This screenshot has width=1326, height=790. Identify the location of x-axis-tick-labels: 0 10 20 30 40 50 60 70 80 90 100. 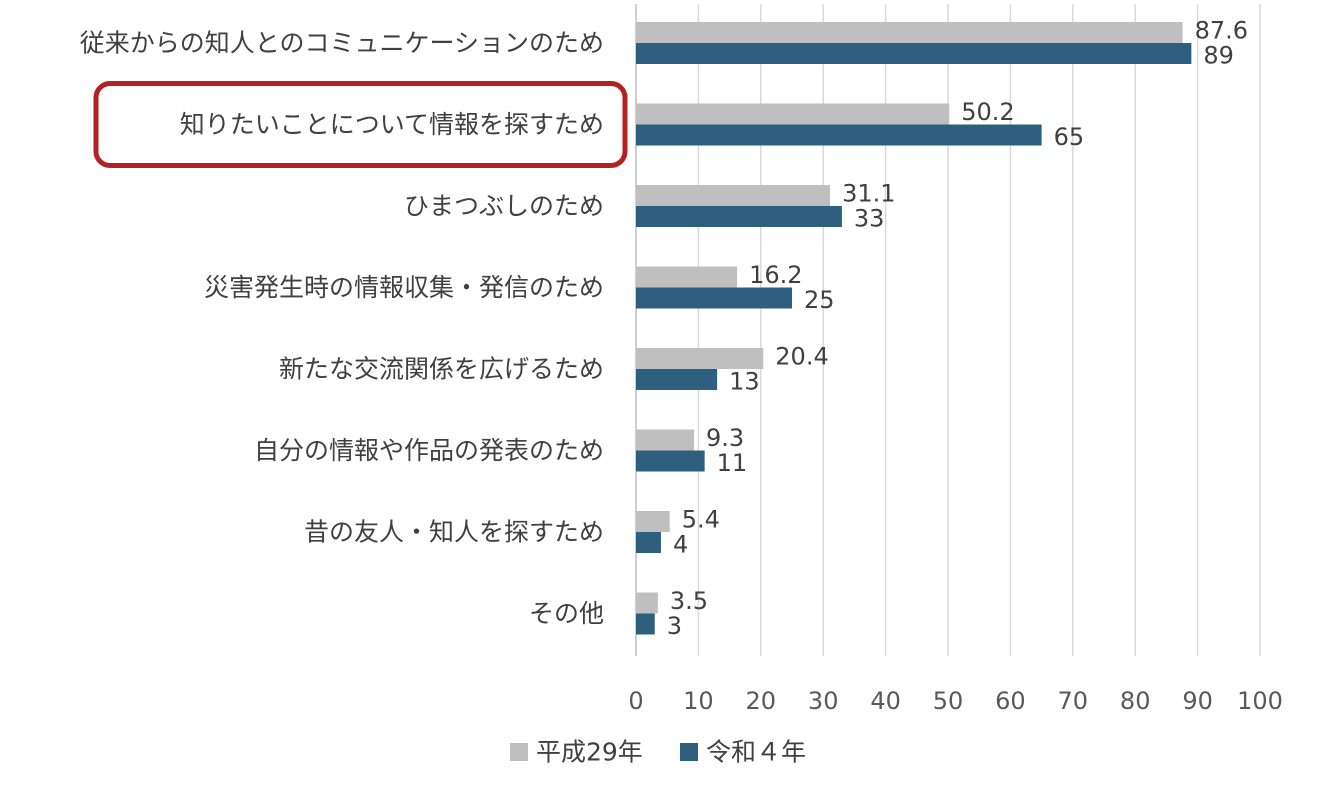
(955, 701).